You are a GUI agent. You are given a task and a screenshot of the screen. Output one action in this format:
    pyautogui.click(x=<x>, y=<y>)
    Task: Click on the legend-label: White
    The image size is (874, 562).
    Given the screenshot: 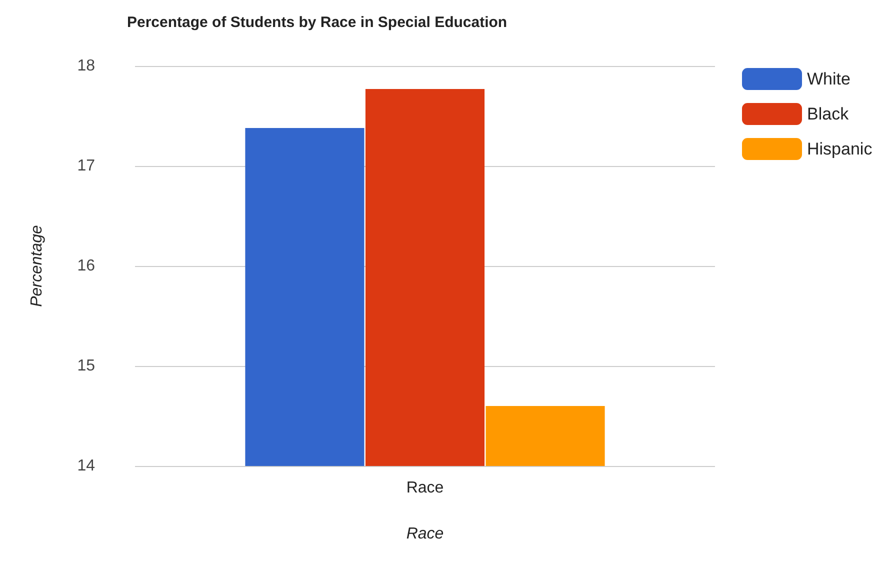 What is the action you would take?
    pyautogui.click(x=828, y=79)
    